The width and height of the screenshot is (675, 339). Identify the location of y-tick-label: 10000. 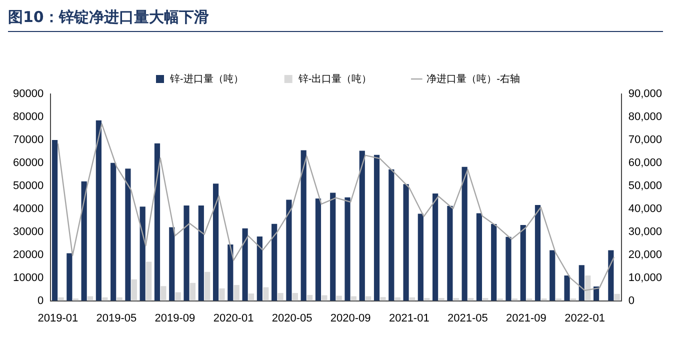
(28, 278).